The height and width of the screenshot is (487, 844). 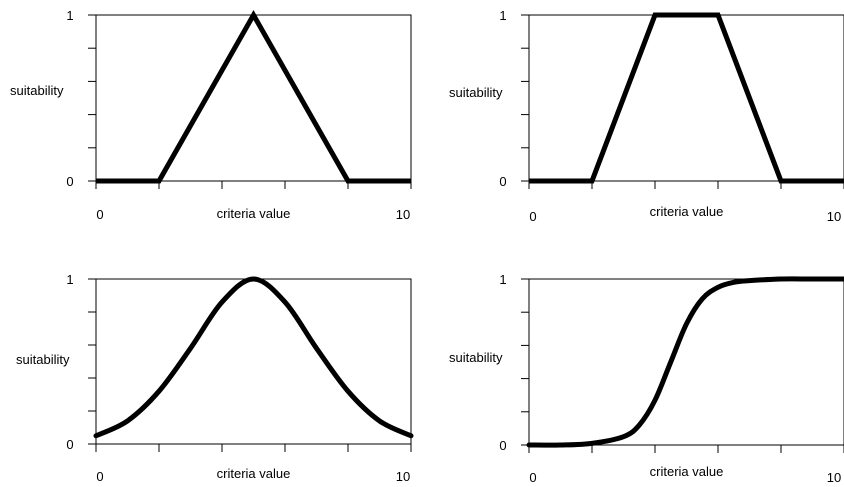 What do you see at coordinates (253, 357) in the screenshot?
I see `series-line-gaussian` at bounding box center [253, 357].